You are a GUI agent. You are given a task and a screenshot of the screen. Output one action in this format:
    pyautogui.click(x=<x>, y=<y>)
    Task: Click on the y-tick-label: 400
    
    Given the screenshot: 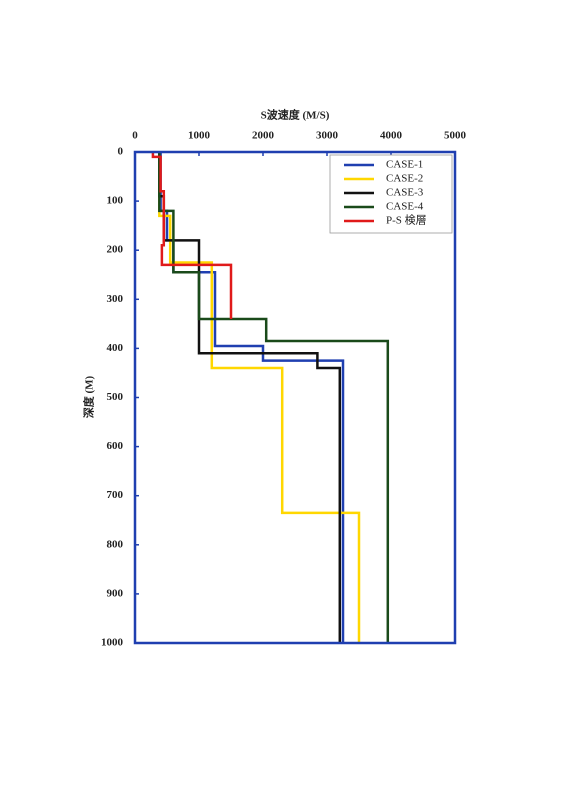 What is the action you would take?
    pyautogui.click(x=115, y=348)
    